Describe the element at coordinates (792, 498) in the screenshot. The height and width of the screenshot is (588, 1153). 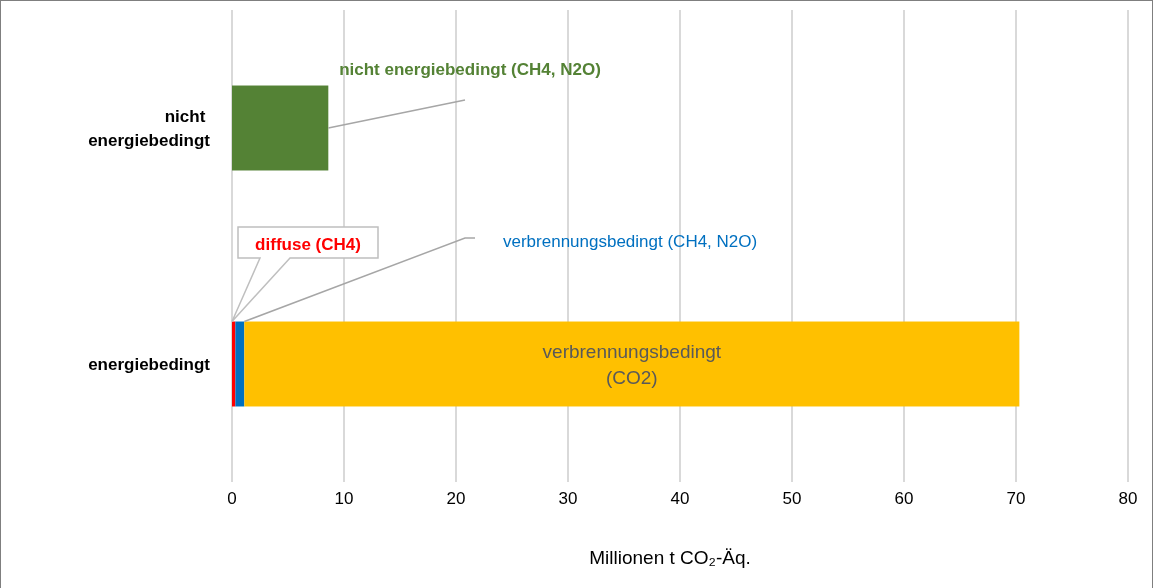
I see `x-tick-label: 50` at that location.